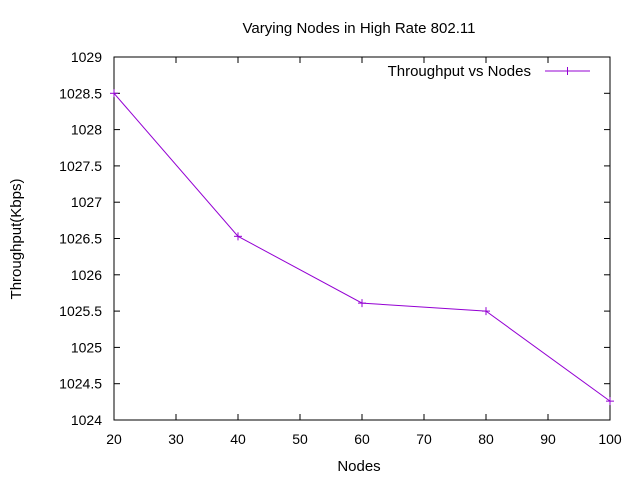  I want to click on y-tick-label: 1026, so click(86, 275).